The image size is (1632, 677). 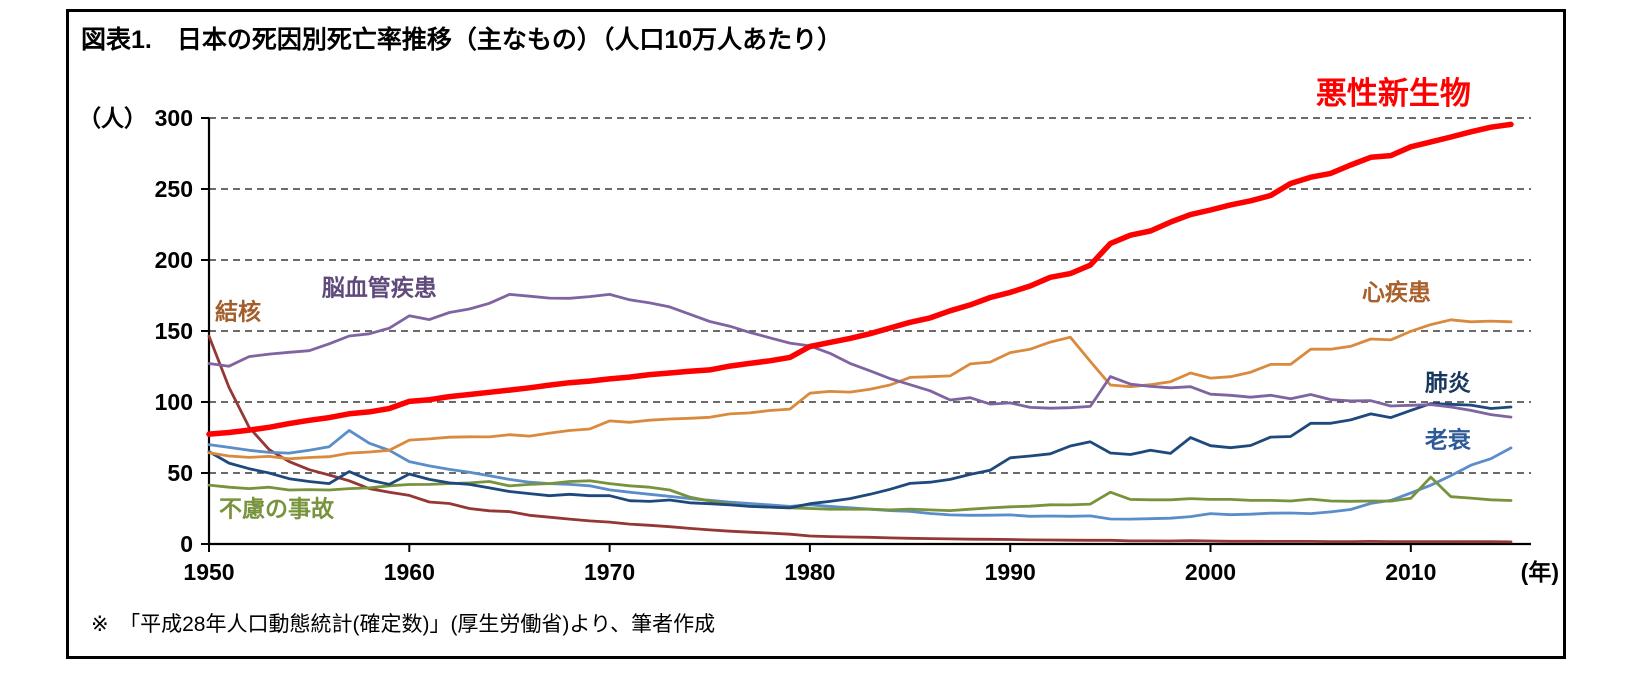 I want to click on x-tick-label: 1960, so click(x=409, y=572).